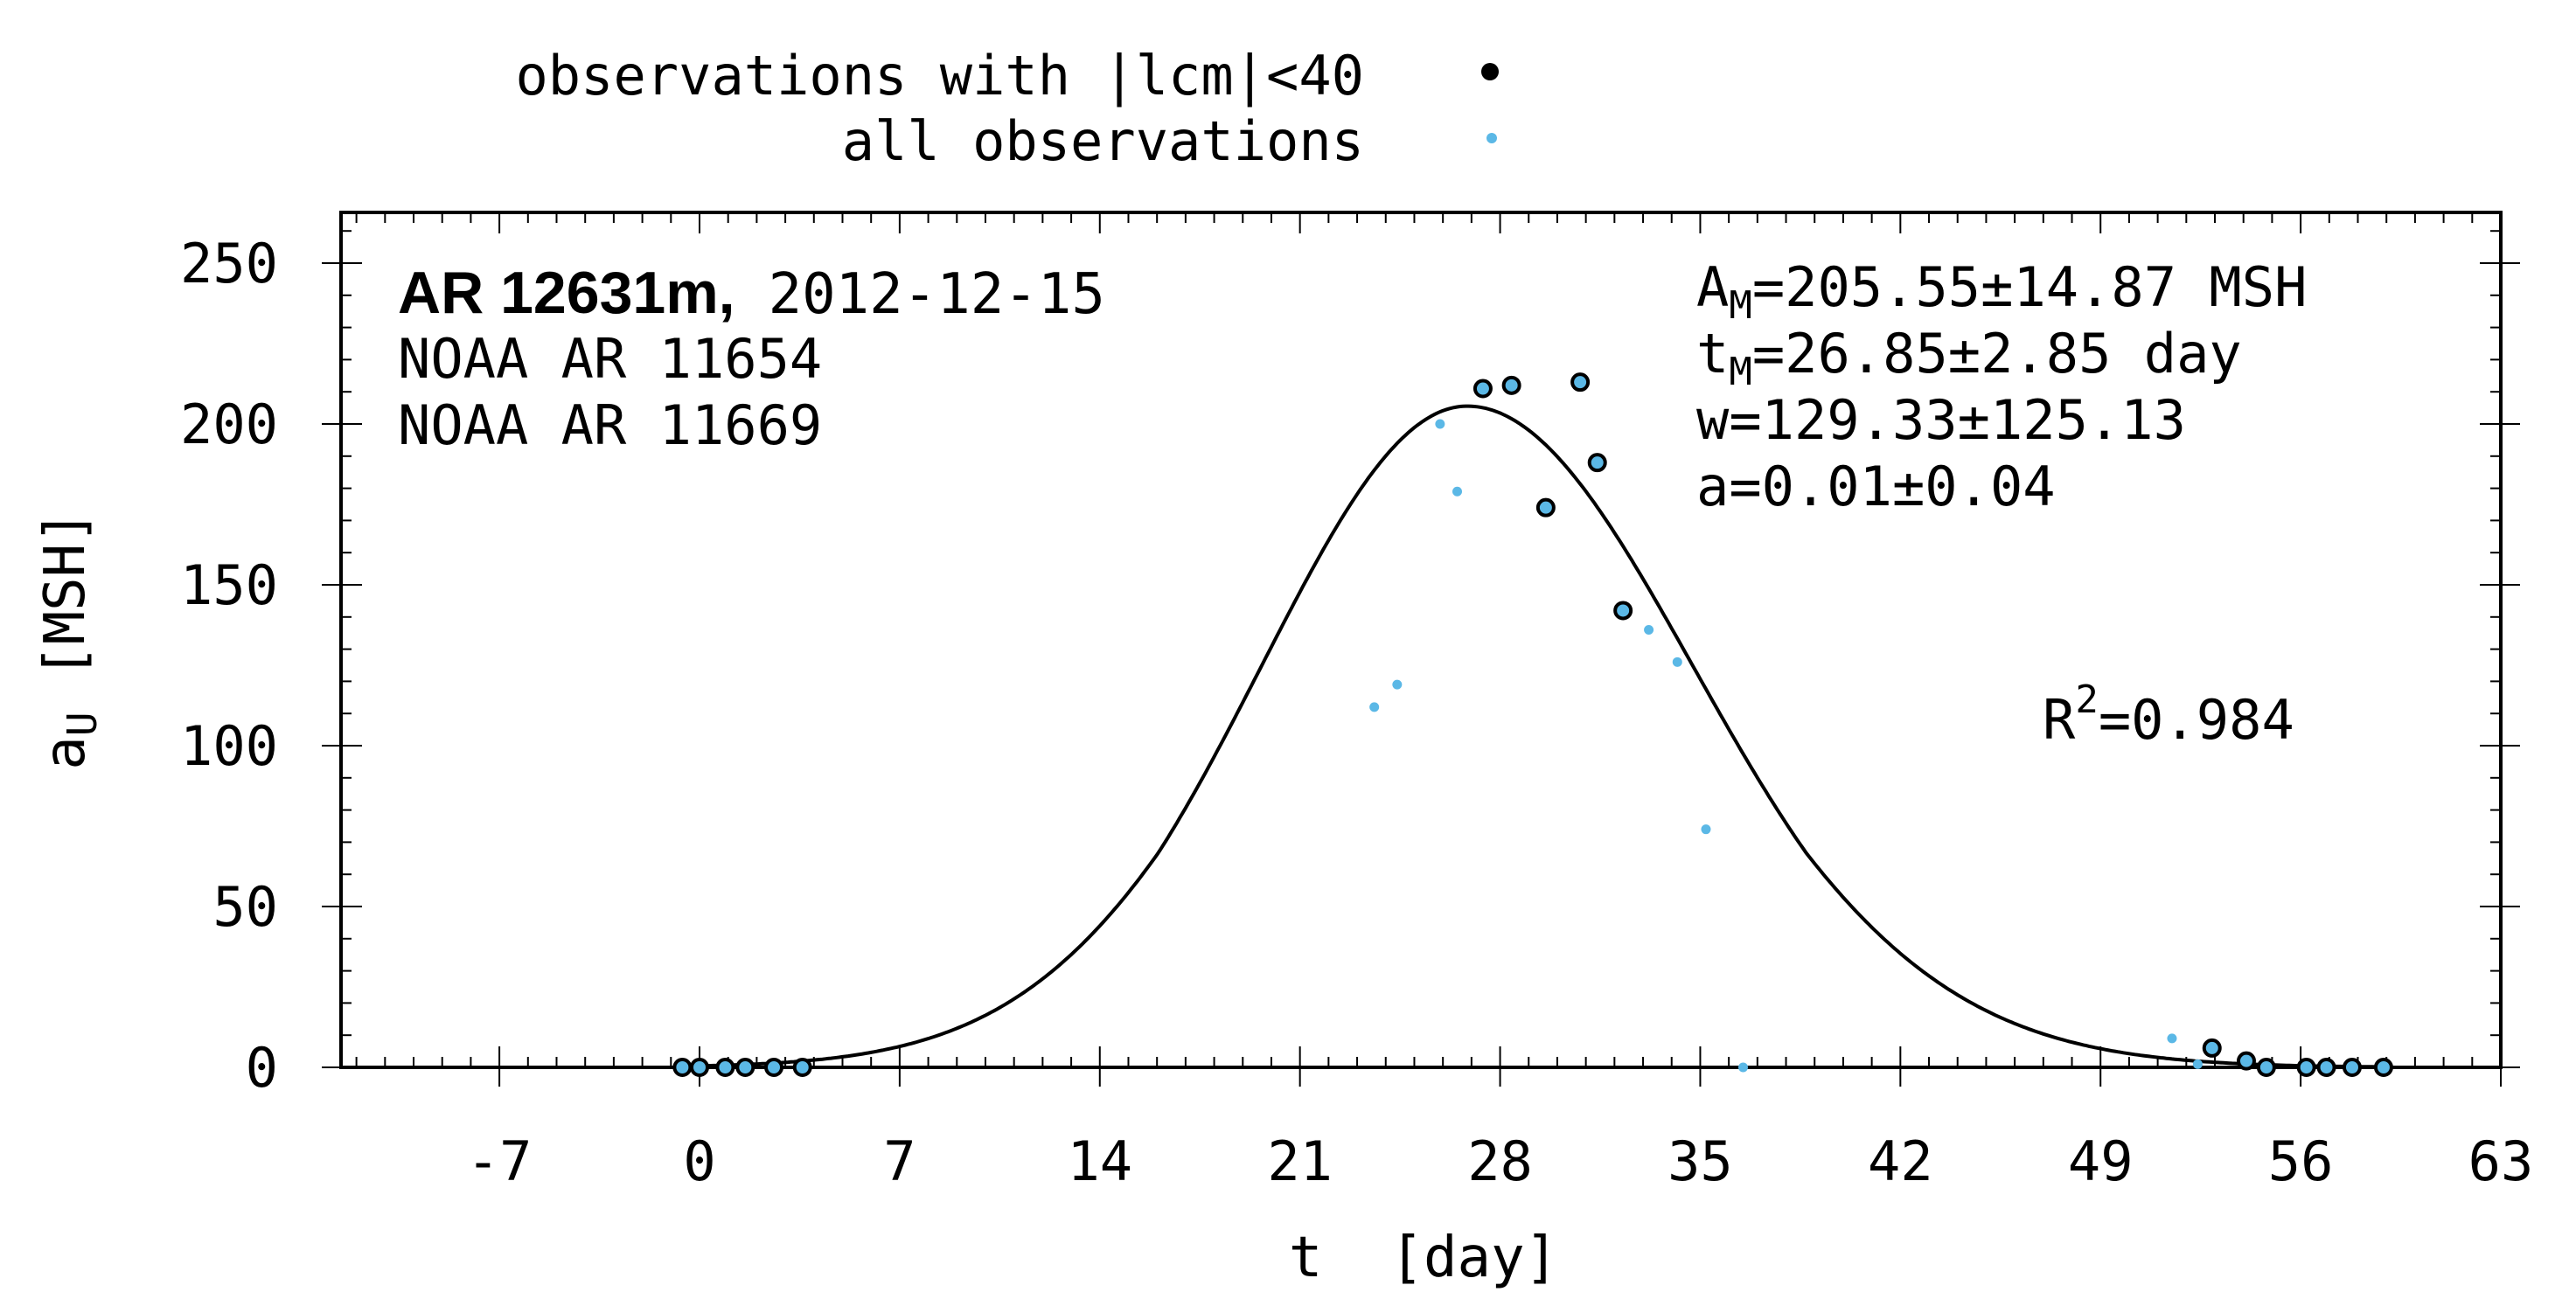 Image resolution: width=2576 pixels, height=1313 pixels. Describe the element at coordinates (1876, 487) in the screenshot. I see `fit-param-asymmetry: a=0.01±0.04` at that location.